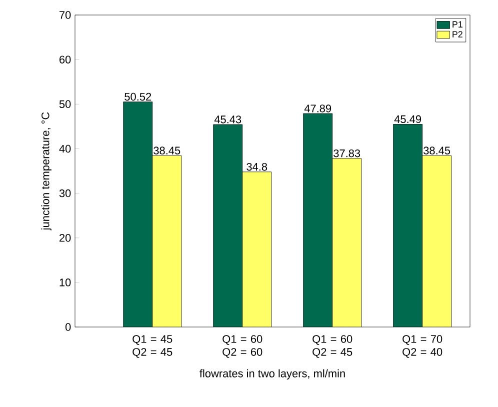  I want to click on y-tick-label: 20, so click(65, 238).